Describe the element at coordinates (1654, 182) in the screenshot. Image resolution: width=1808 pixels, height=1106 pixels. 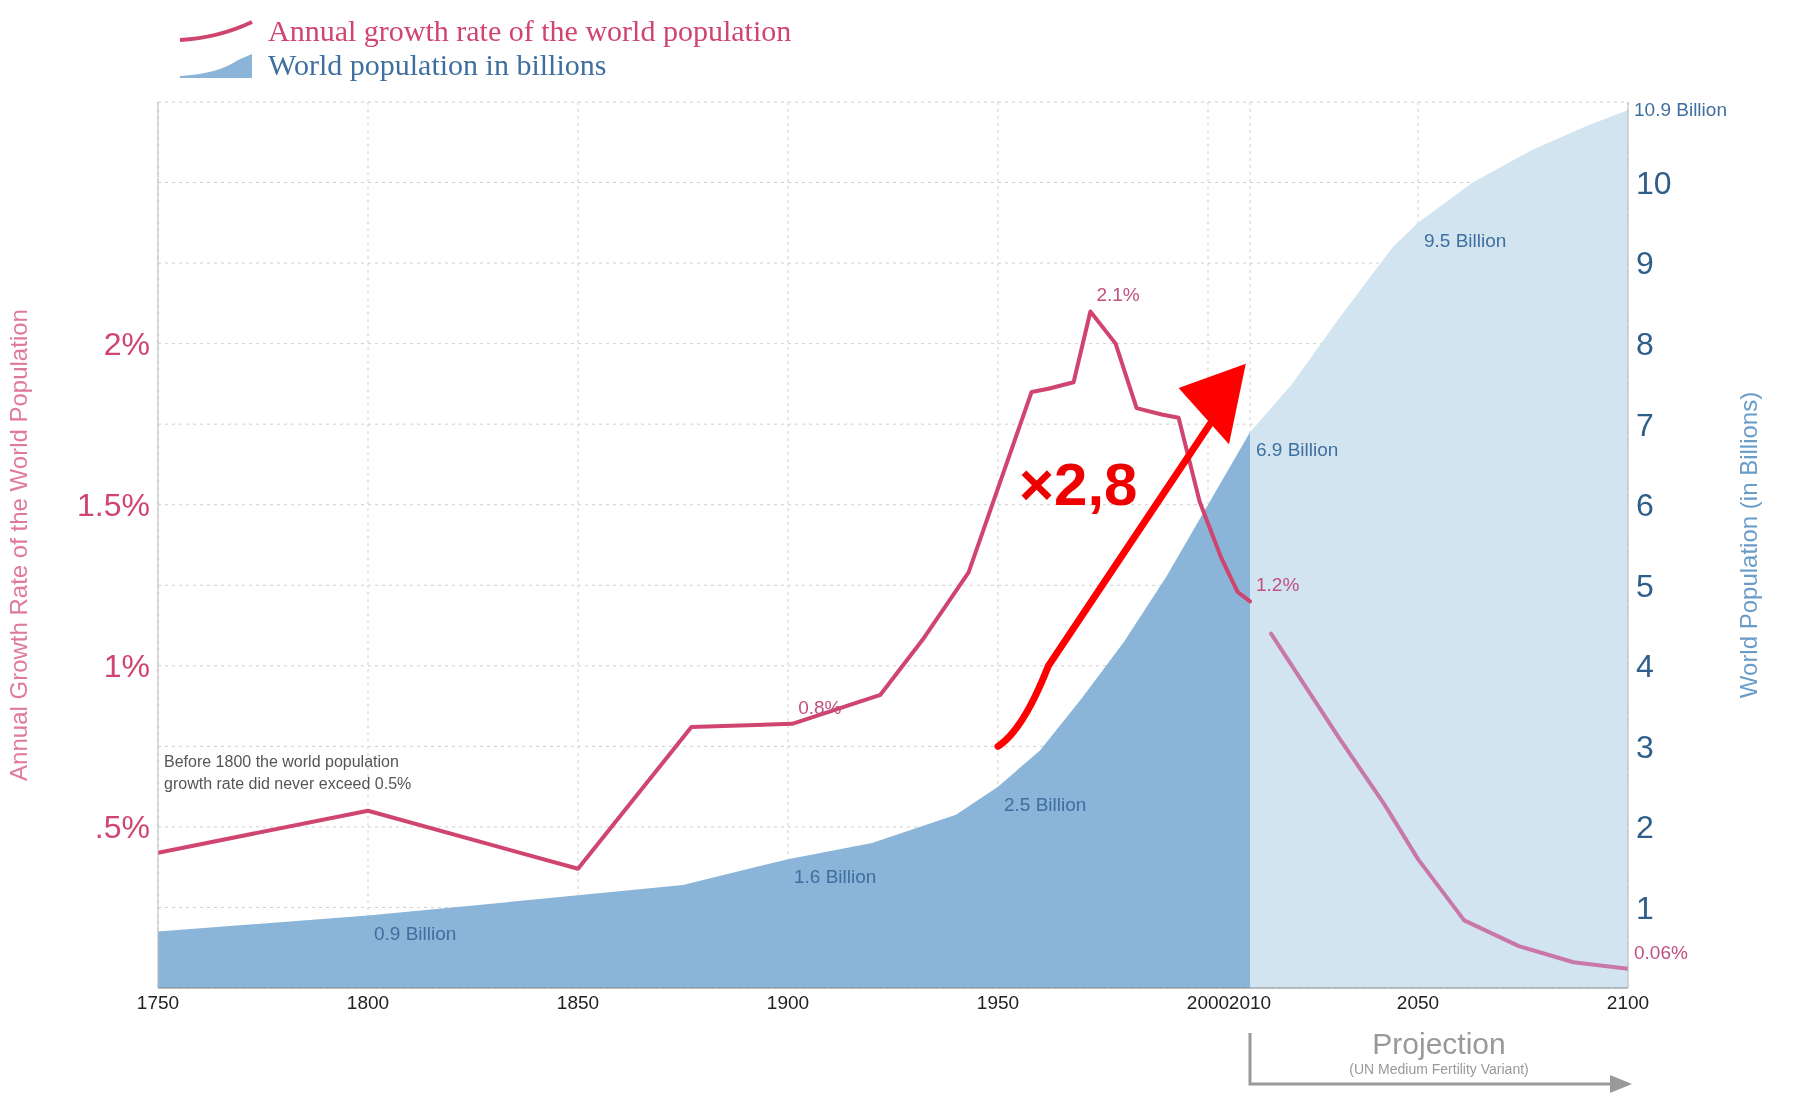
I see `y2-tick-label: 10` at that location.